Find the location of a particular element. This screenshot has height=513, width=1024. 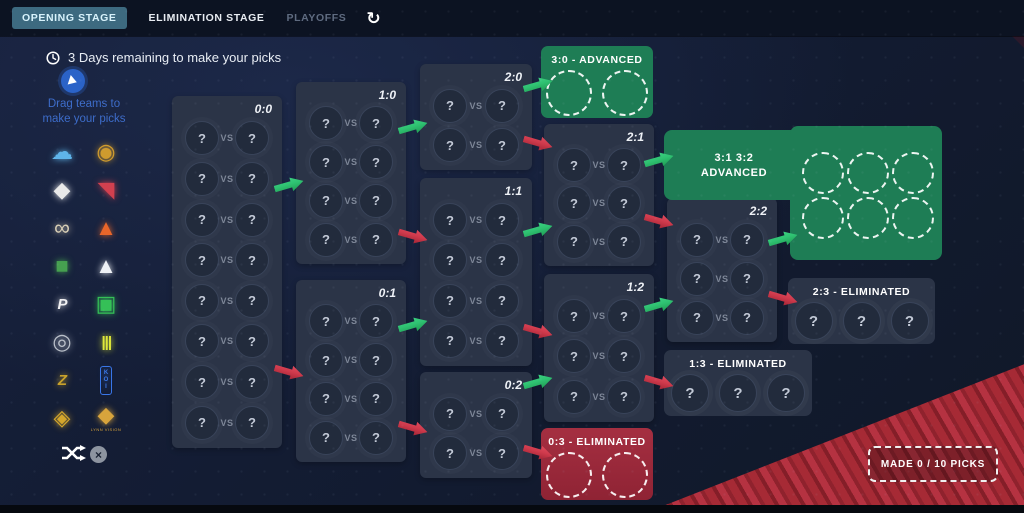

tab-opening-stage: OPENING STAGE is located at coordinates (69, 18).